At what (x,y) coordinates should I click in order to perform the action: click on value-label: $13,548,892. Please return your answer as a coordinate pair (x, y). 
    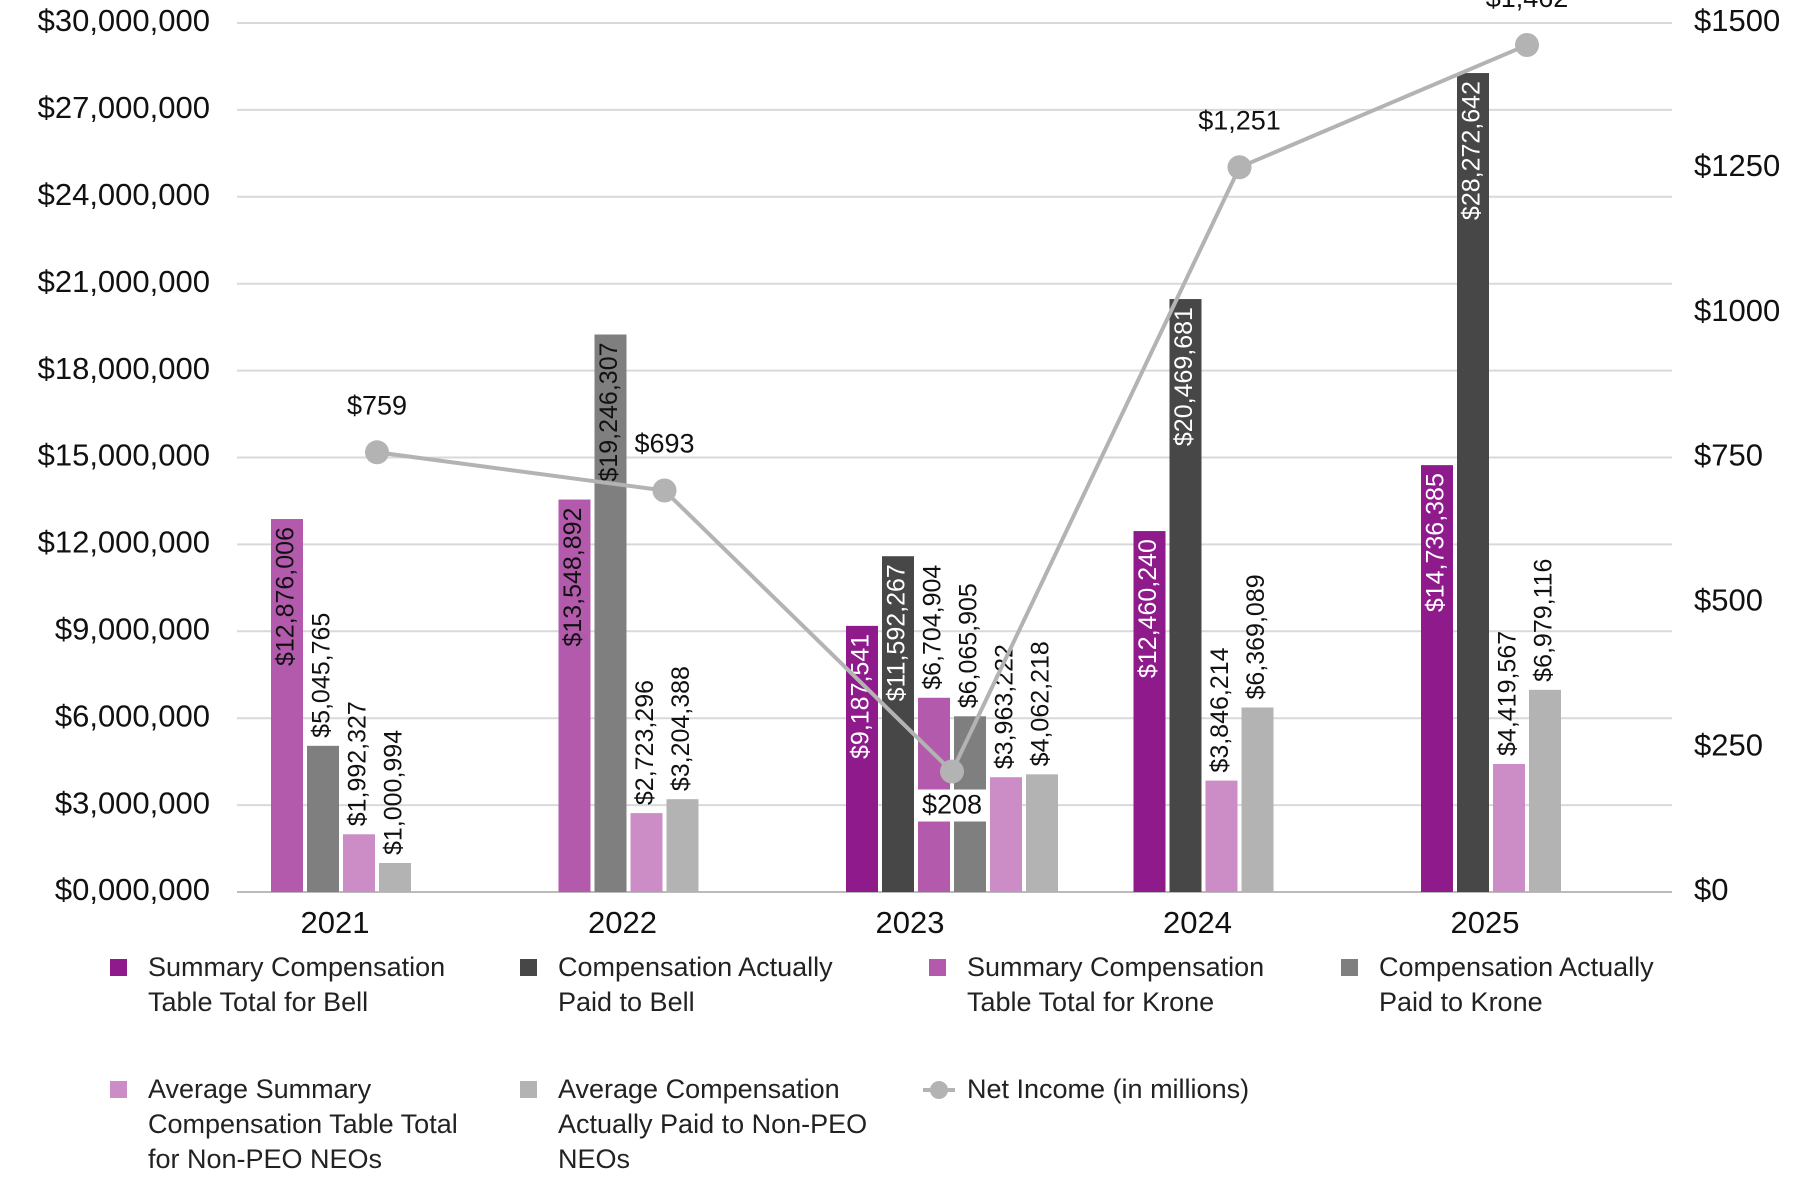
    Looking at the image, I should click on (573, 577).